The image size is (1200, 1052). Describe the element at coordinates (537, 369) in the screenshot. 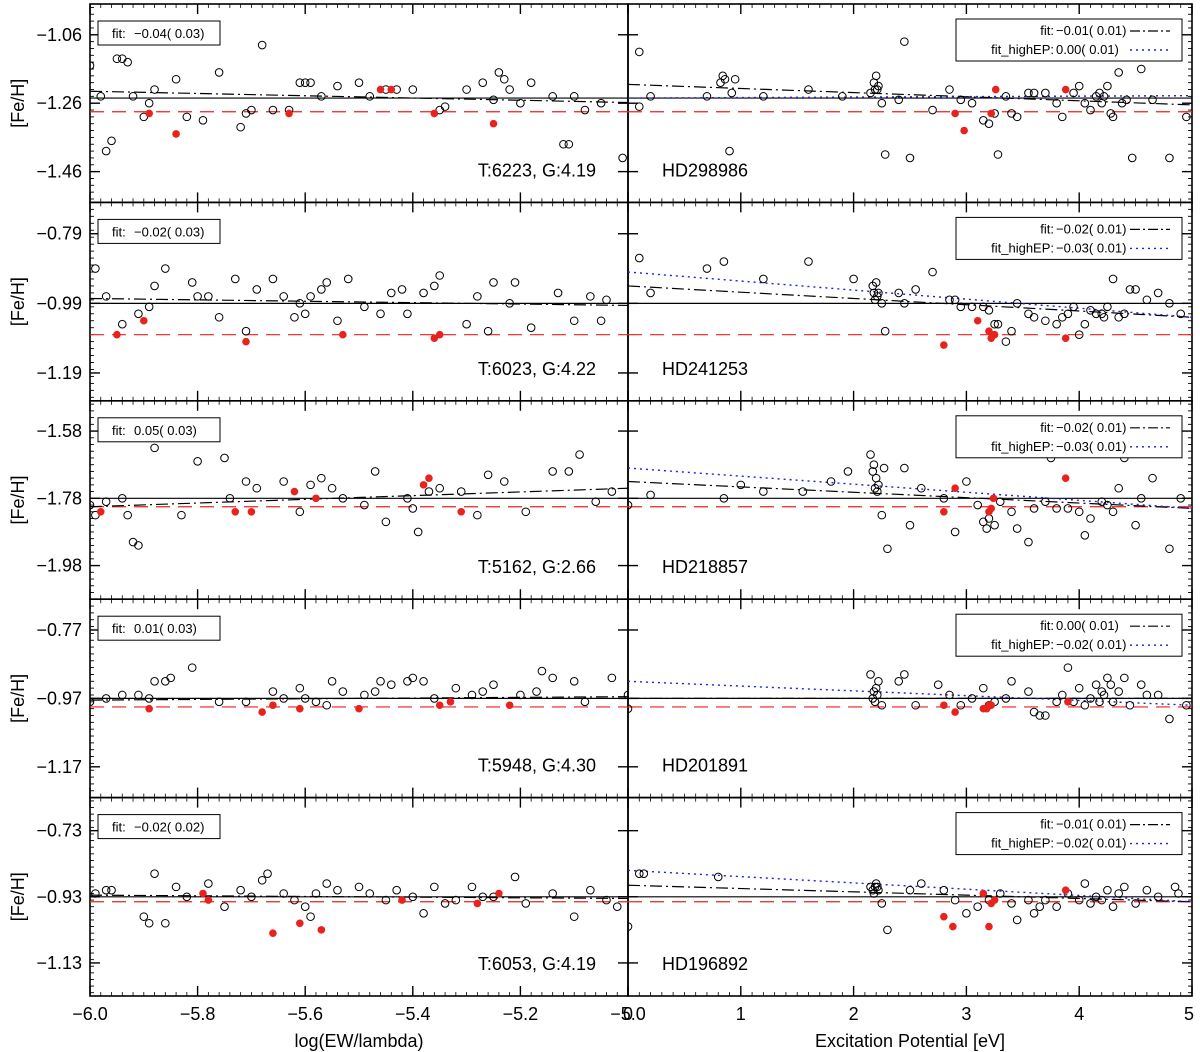

I see `stellar-params-label: T:6023, G:4.22` at that location.